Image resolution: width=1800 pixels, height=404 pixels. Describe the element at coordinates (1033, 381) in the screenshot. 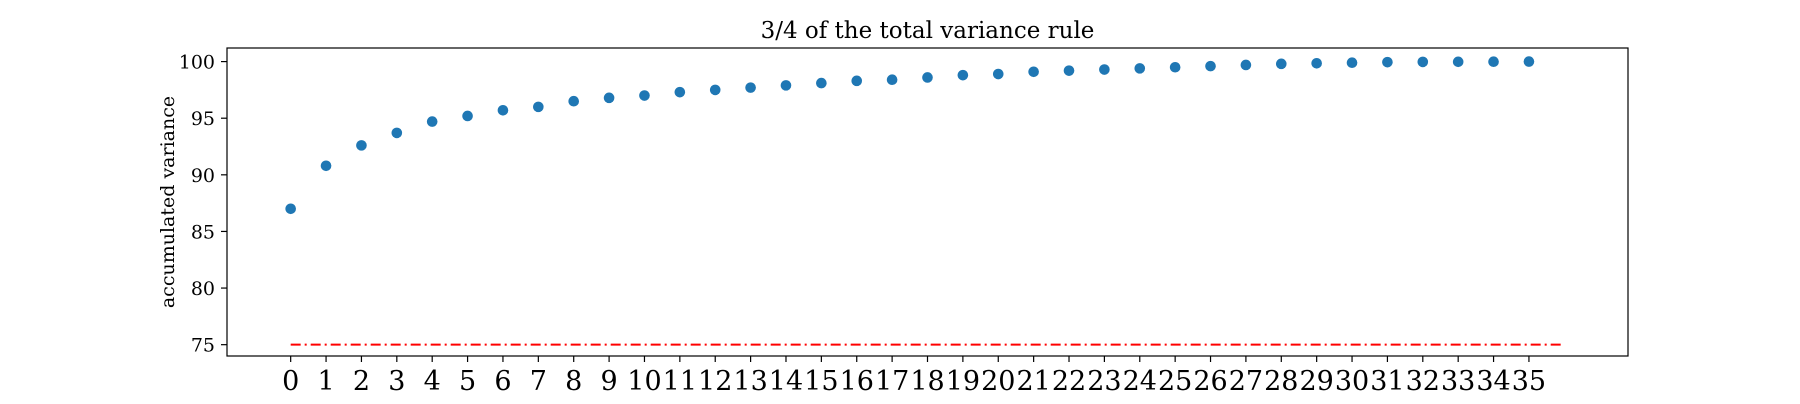

I see `x-tick-label: 21` at that location.